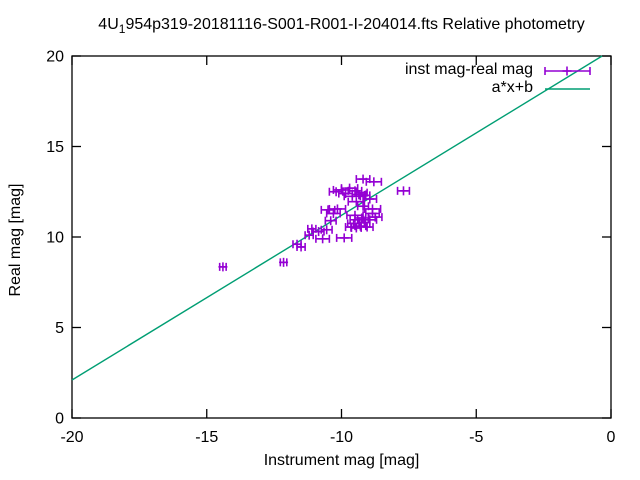  What do you see at coordinates (59, 419) in the screenshot?
I see `y-tick-label: 0` at bounding box center [59, 419].